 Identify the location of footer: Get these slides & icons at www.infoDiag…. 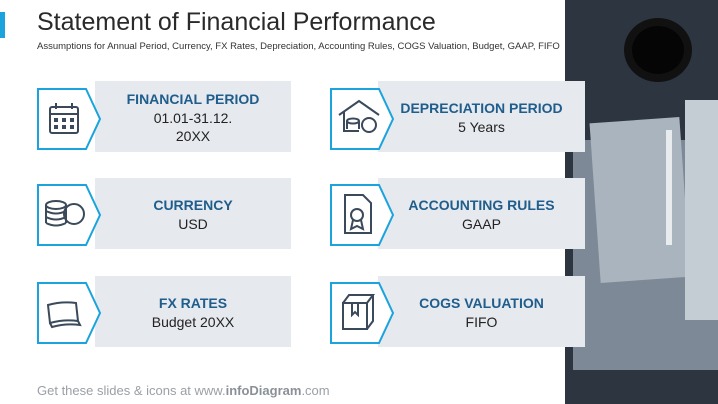
(183, 390).